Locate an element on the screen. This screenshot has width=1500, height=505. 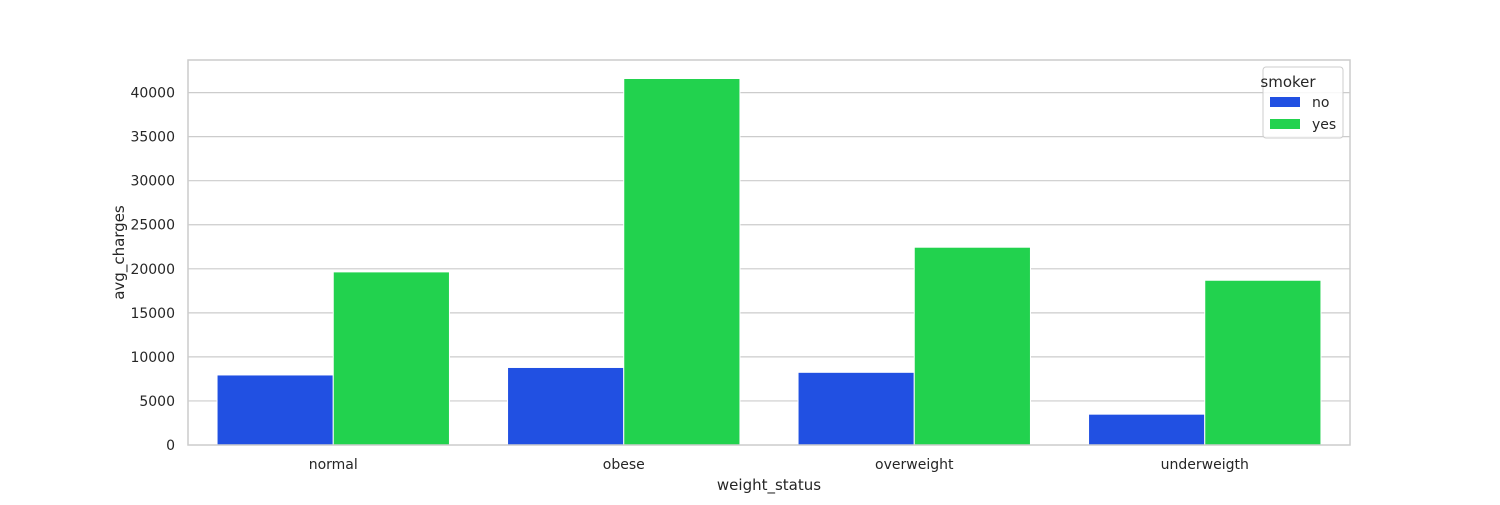
bar-obese-no is located at coordinates (566, 406).